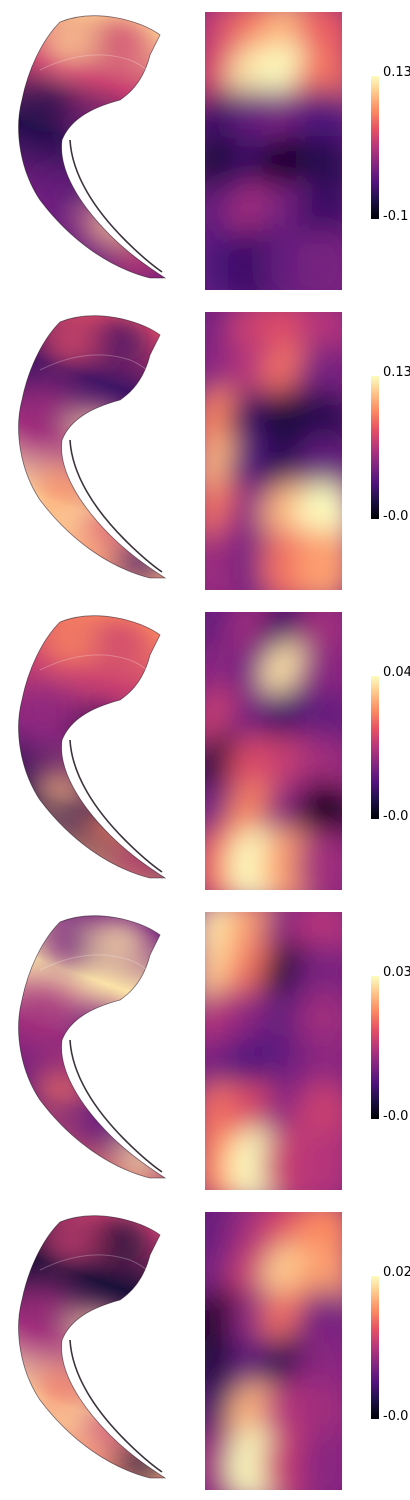  What do you see at coordinates (396, 1272) in the screenshot?
I see `colorbar-max-label: 0.02` at bounding box center [396, 1272].